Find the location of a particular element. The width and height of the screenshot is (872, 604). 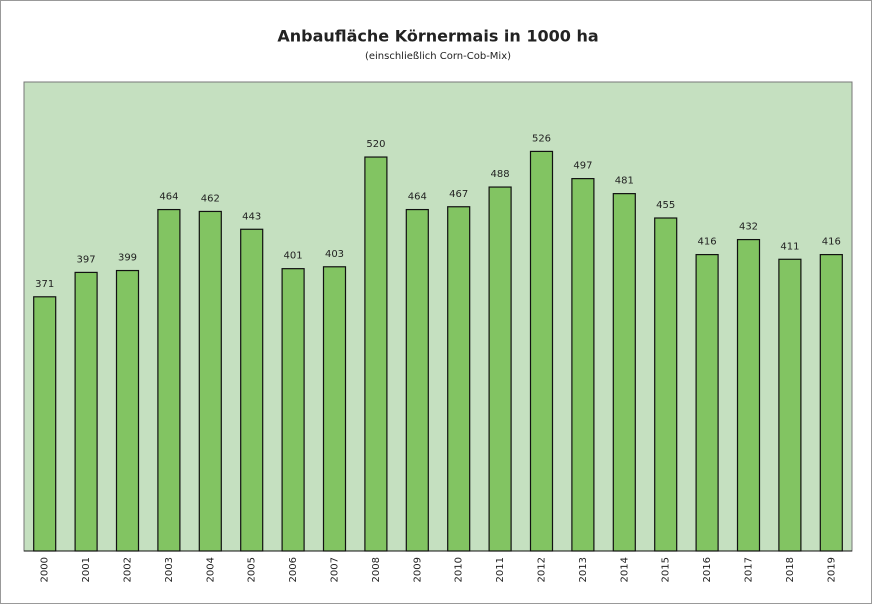

x-tick-label: 2010 is located at coordinates (459, 569).